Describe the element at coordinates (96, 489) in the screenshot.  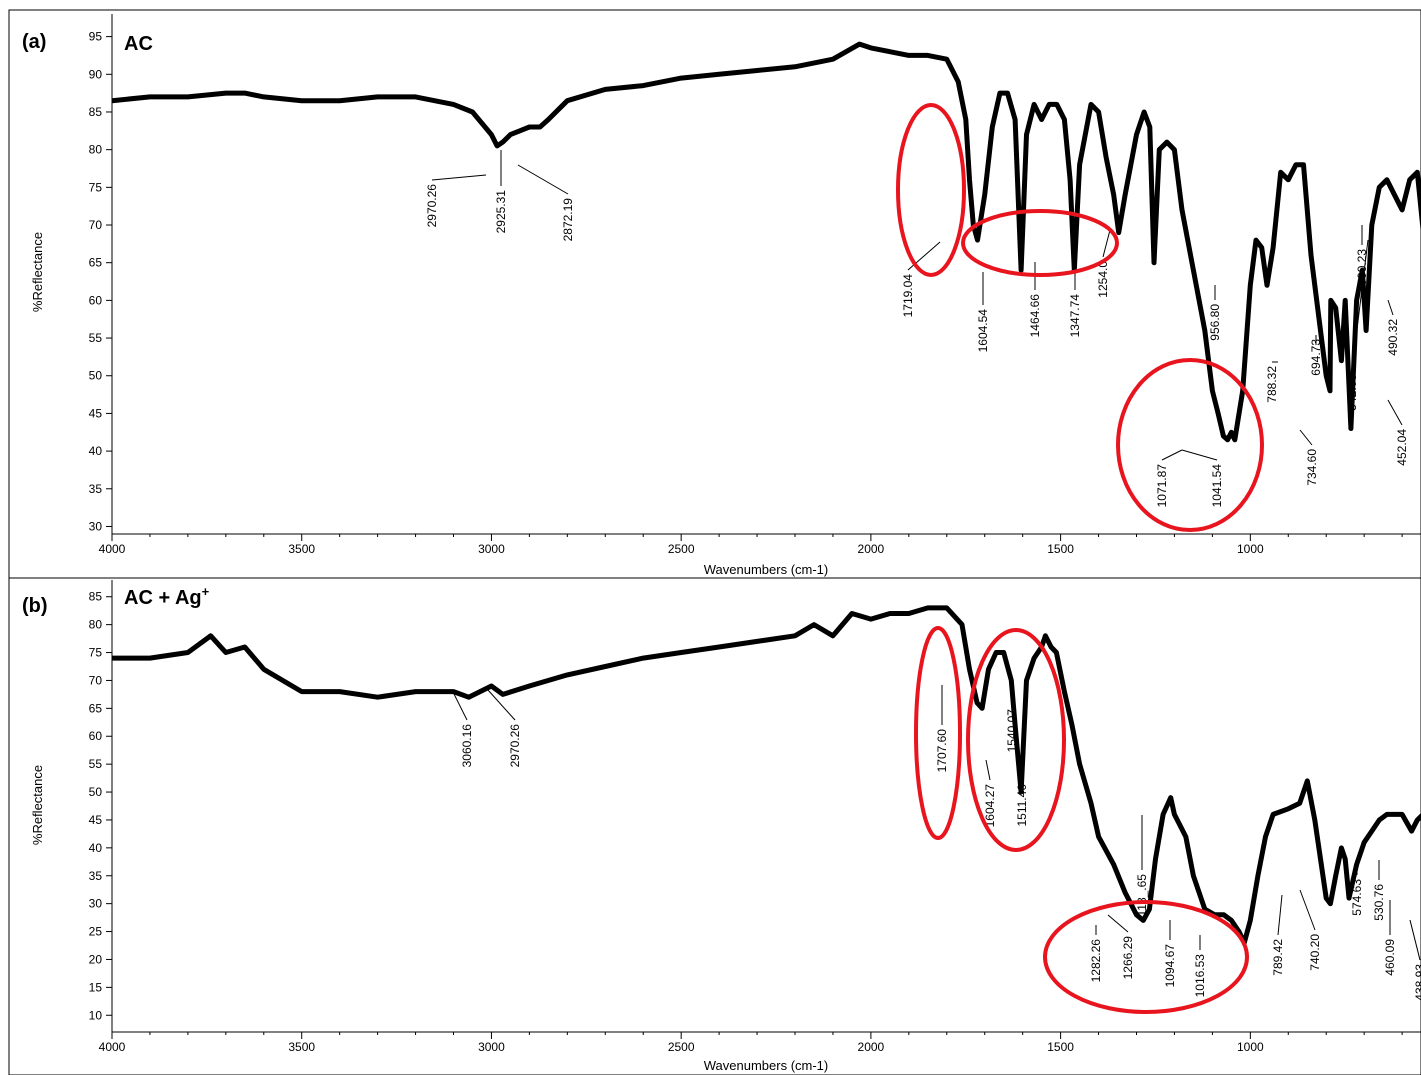
I see `a-y-tick-label: 35` at that location.